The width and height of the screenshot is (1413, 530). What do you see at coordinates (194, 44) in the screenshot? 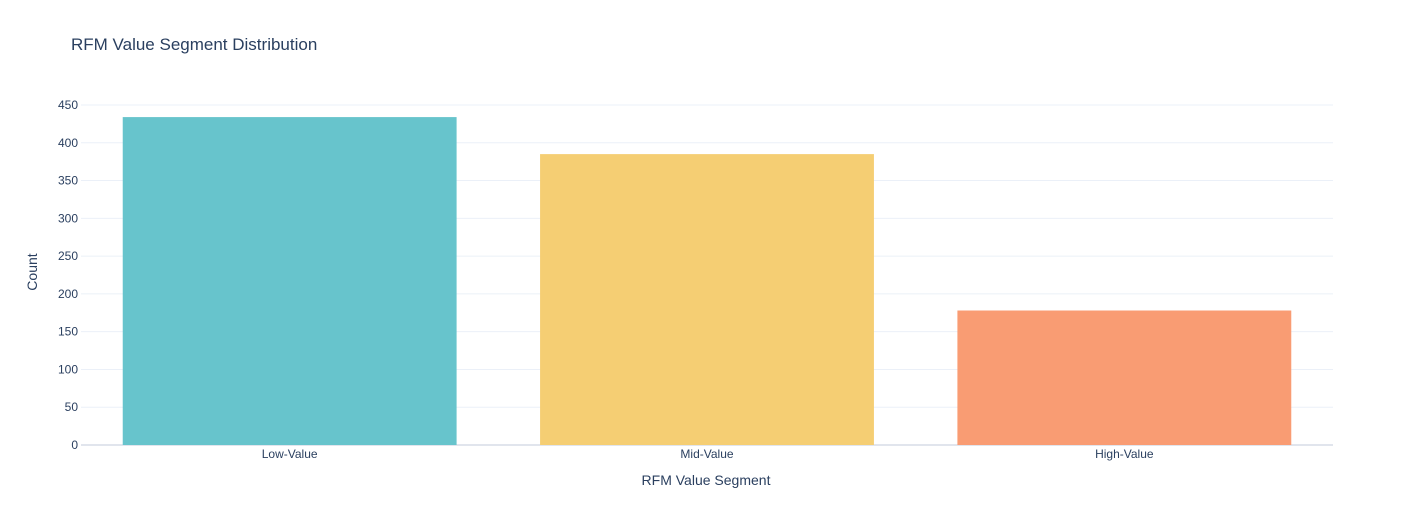
I see `chart-title: RFM Value Segment Distribution` at bounding box center [194, 44].